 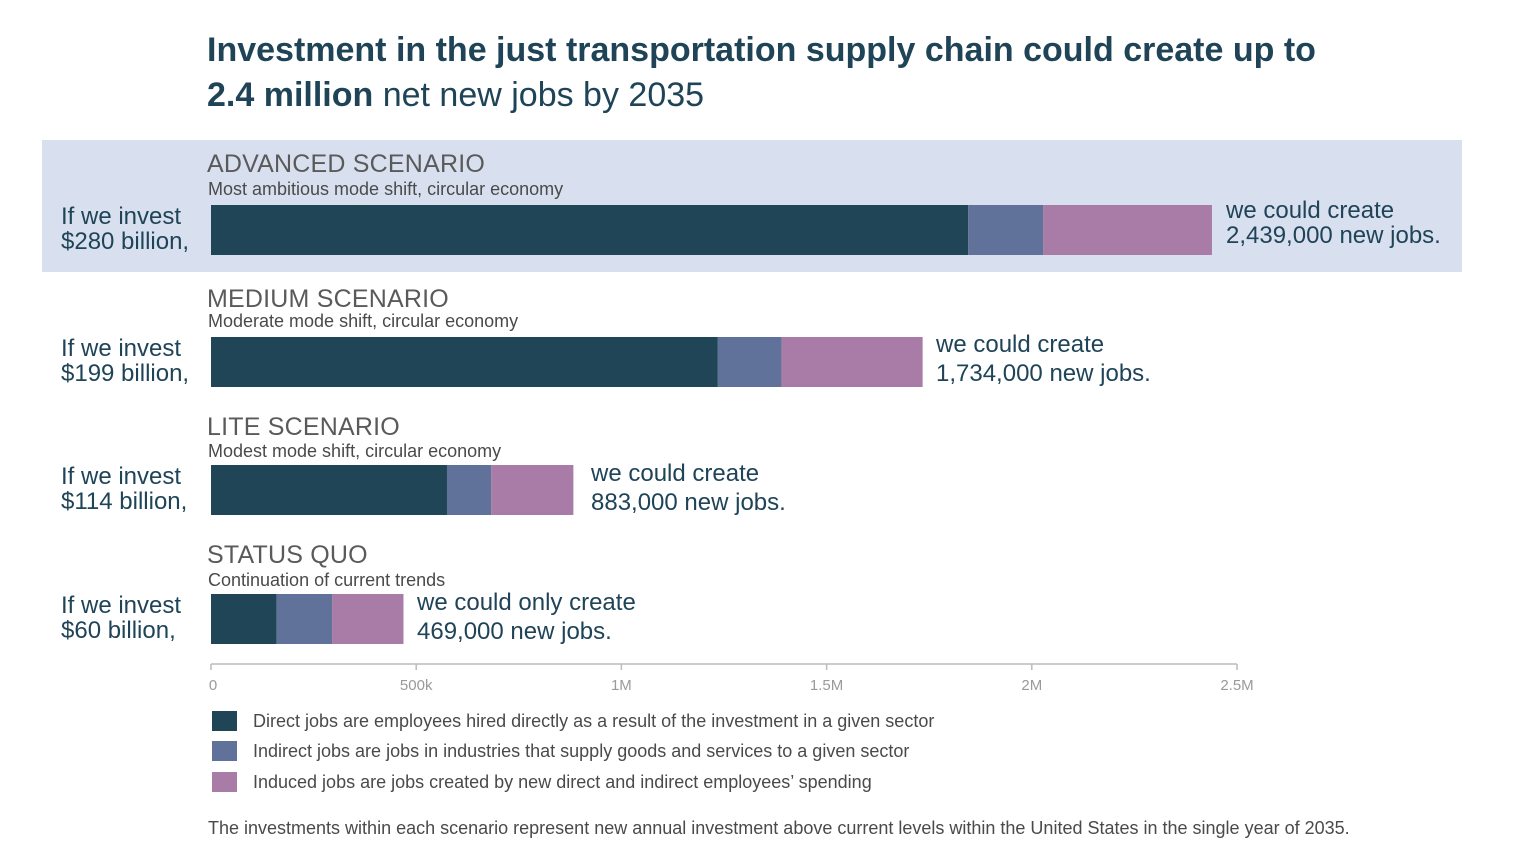 I want to click on create-label-lite: we could create 883,000 new jobs., so click(x=688, y=488).